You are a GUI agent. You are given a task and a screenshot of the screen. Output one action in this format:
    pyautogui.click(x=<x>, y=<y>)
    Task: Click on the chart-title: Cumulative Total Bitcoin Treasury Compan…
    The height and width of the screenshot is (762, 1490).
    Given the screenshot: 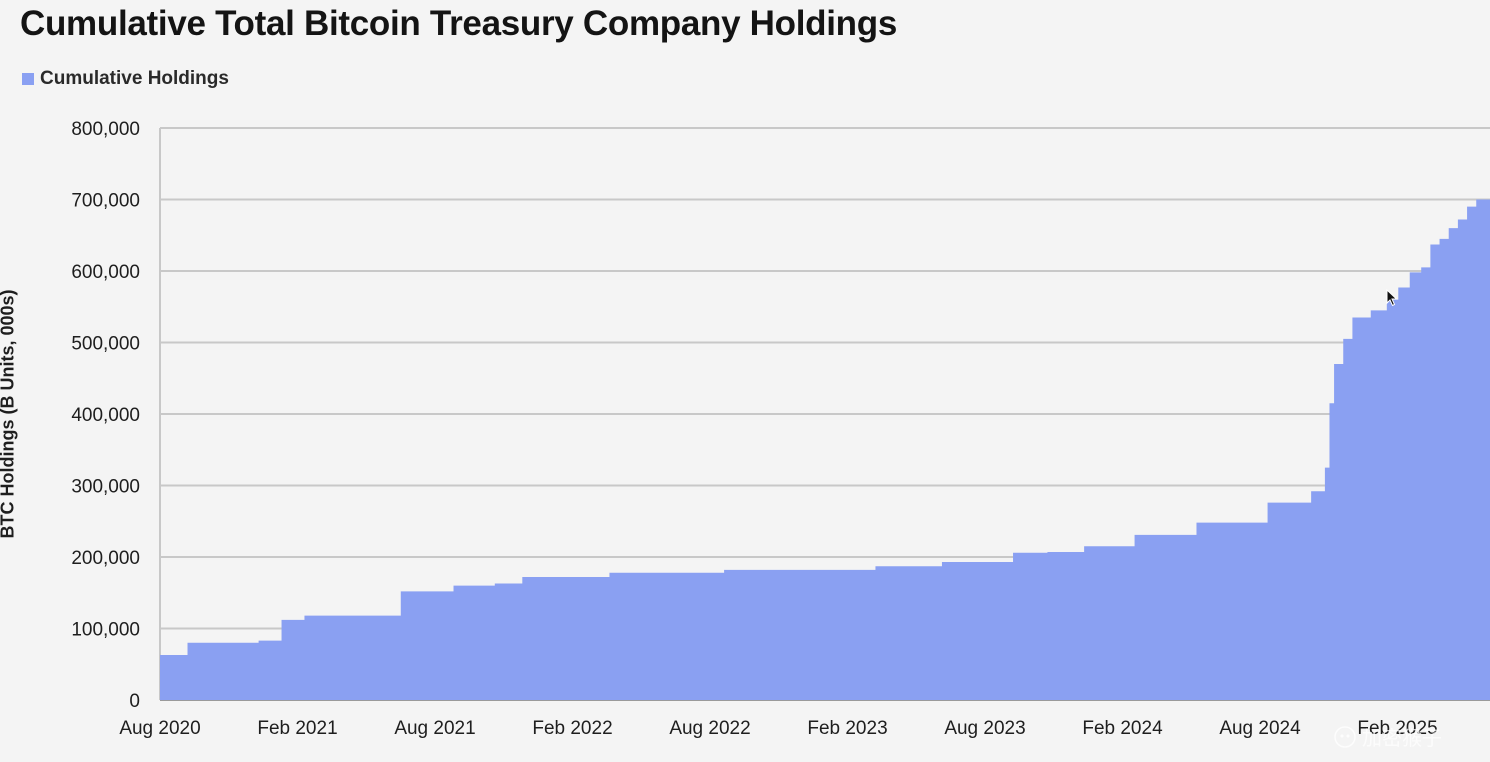 What is the action you would take?
    pyautogui.click(x=458, y=23)
    